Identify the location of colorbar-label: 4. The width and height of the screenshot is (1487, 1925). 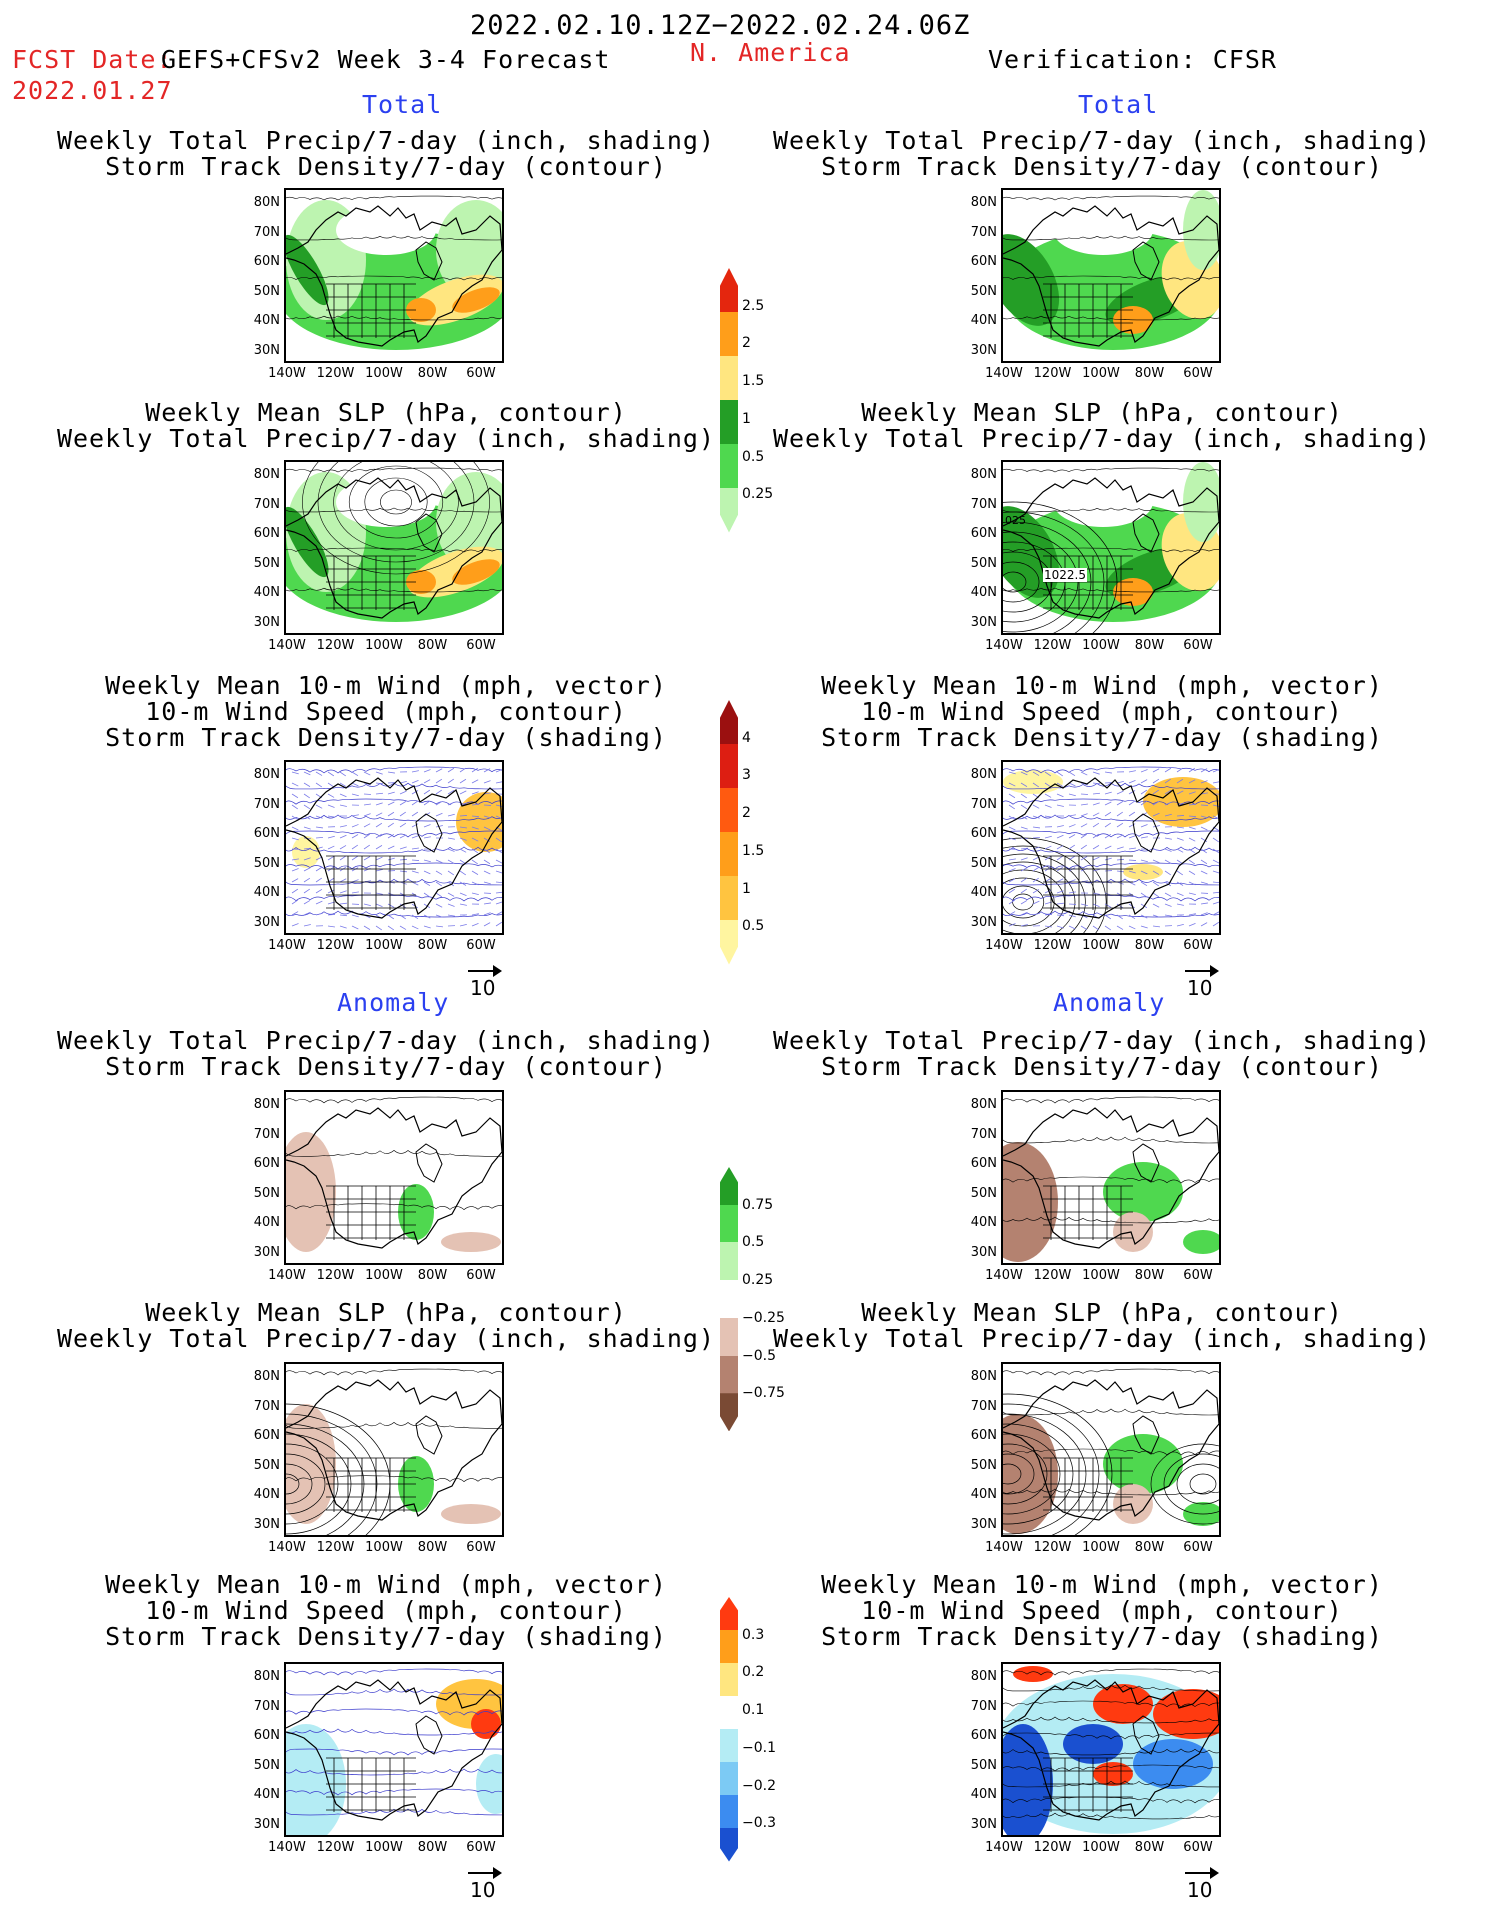
(746, 737).